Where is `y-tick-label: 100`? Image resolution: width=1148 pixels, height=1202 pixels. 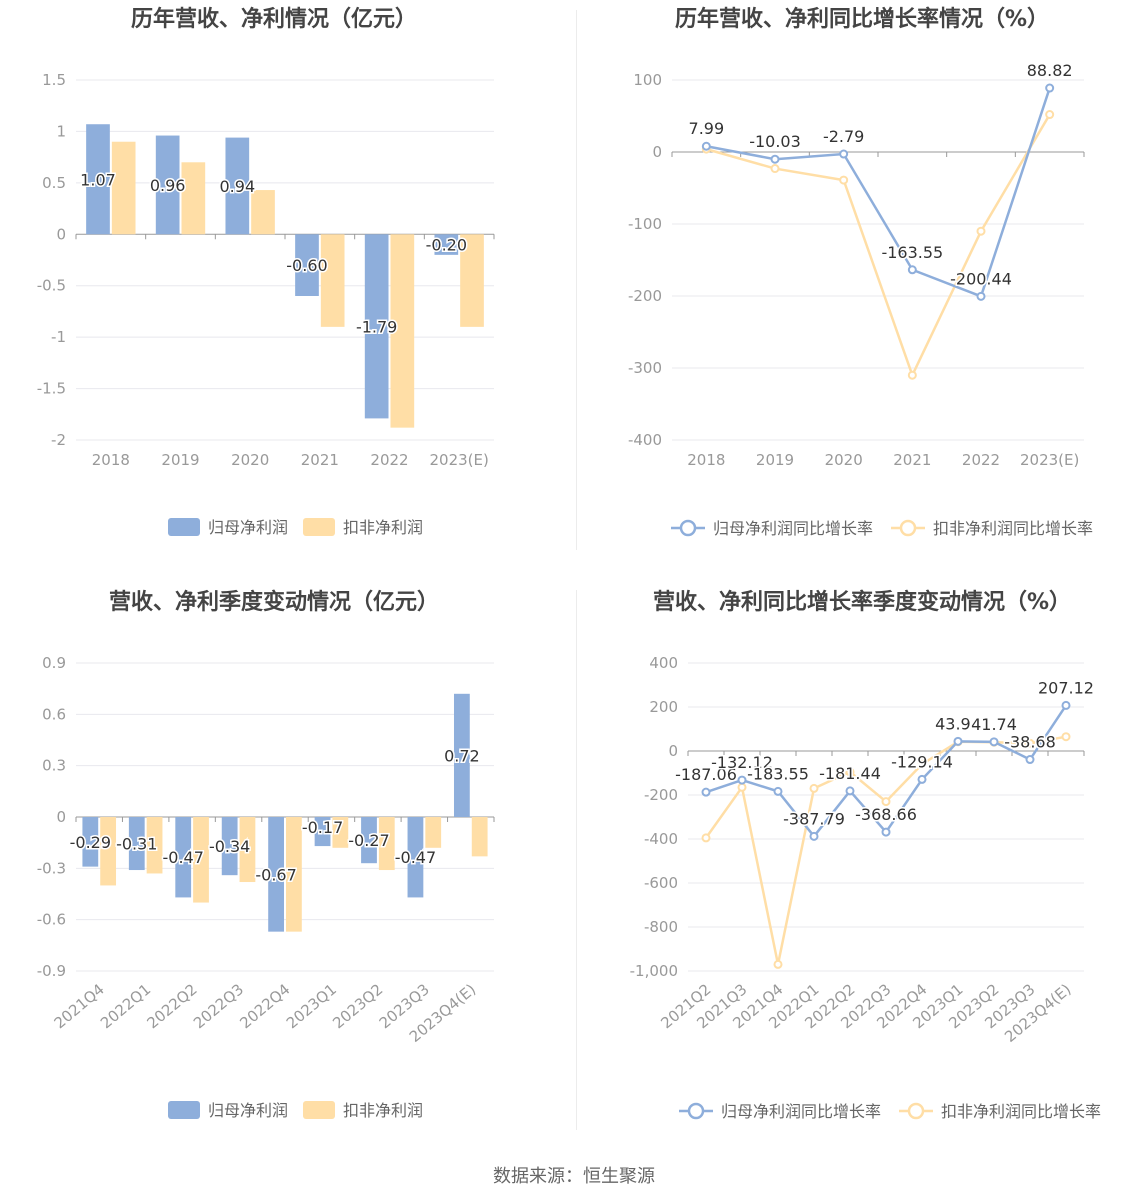 y-tick-label: 100 is located at coordinates (647, 80).